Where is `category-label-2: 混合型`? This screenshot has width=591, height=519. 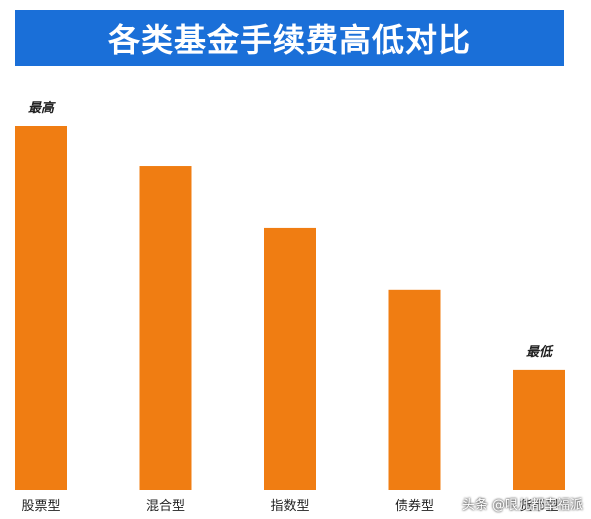
category-label-2: 混合型 is located at coordinates (165, 506).